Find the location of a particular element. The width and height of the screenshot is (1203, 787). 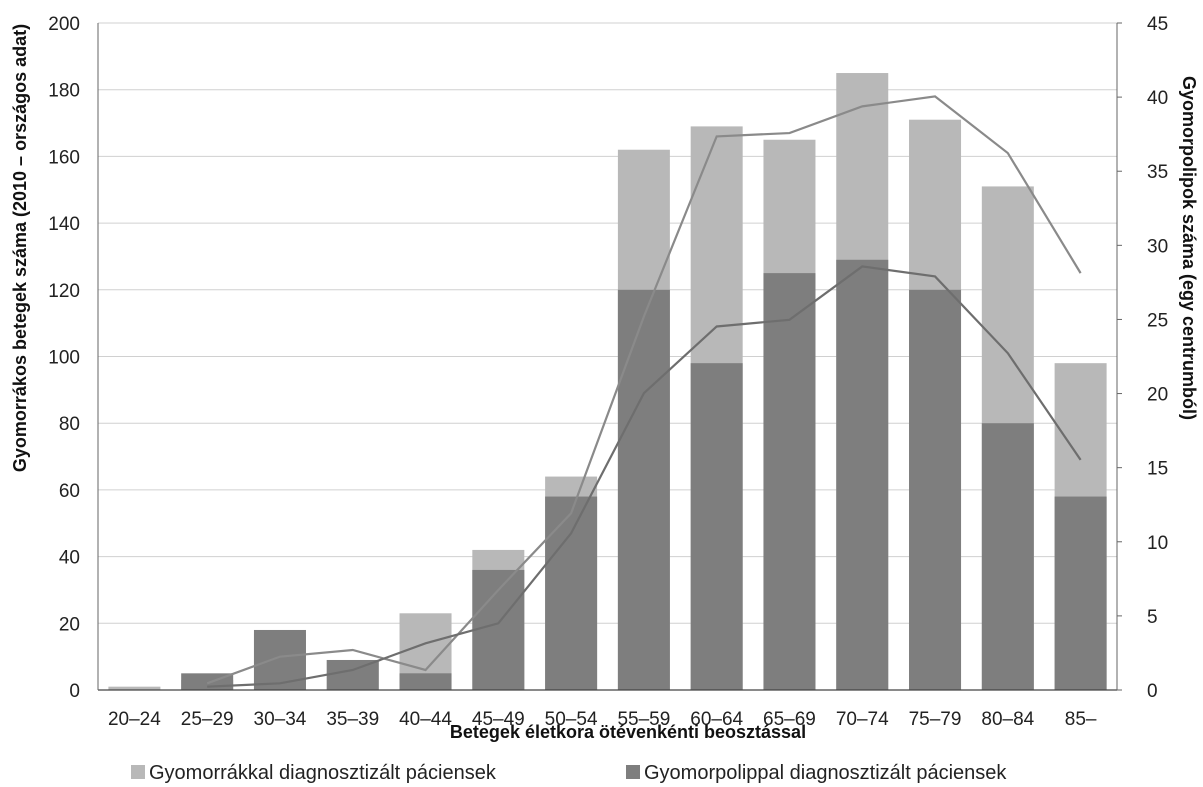

left-y-tick-label: 40 is located at coordinates (69, 558).